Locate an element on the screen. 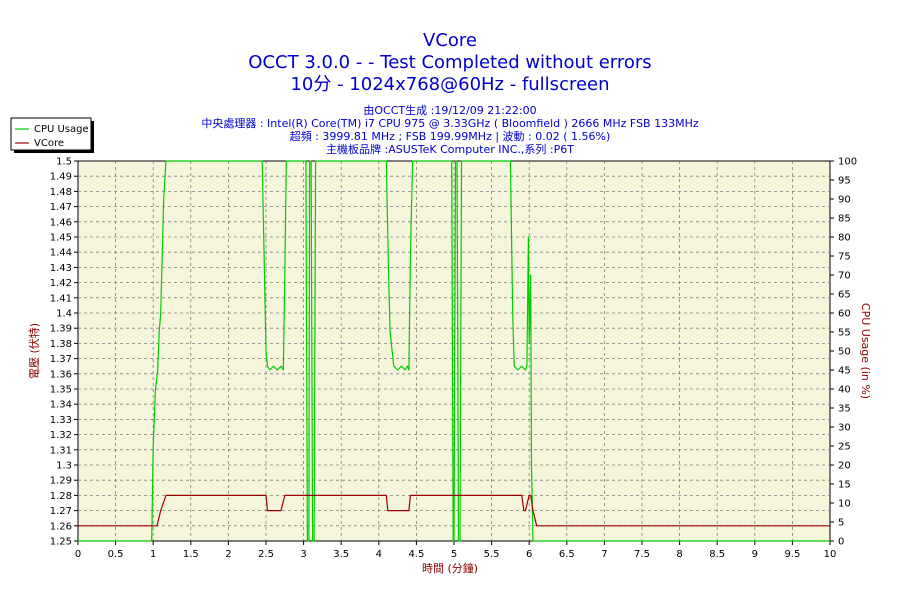  y-right-tick-label: 35 is located at coordinates (844, 409).